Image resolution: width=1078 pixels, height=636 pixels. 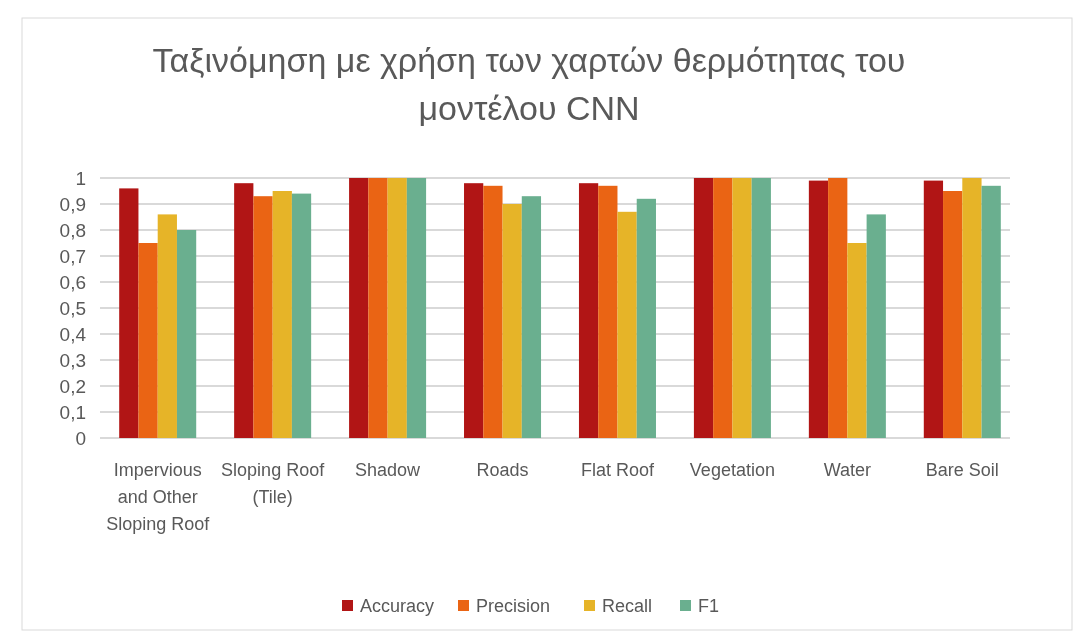 What do you see at coordinates (72, 412) in the screenshot?
I see `y-tick-label: 0,1` at bounding box center [72, 412].